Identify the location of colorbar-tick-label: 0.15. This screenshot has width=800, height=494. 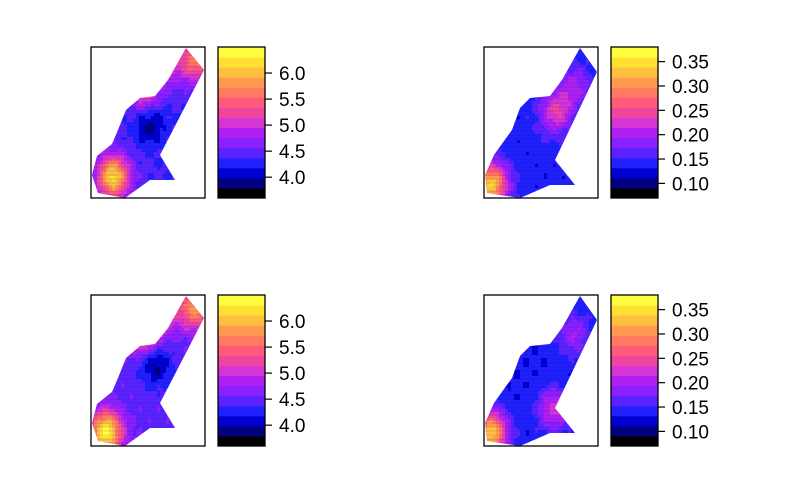
(690, 160).